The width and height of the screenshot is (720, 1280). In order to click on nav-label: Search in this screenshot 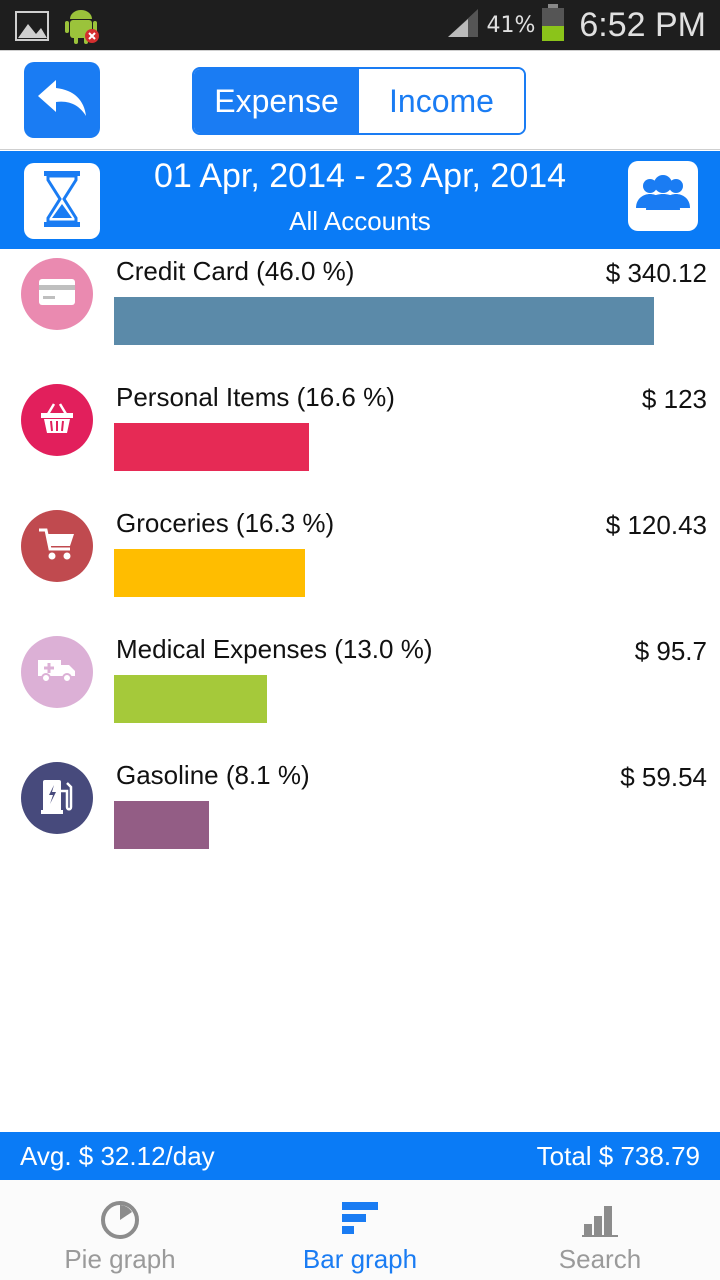, I will do `click(600, 1259)`.